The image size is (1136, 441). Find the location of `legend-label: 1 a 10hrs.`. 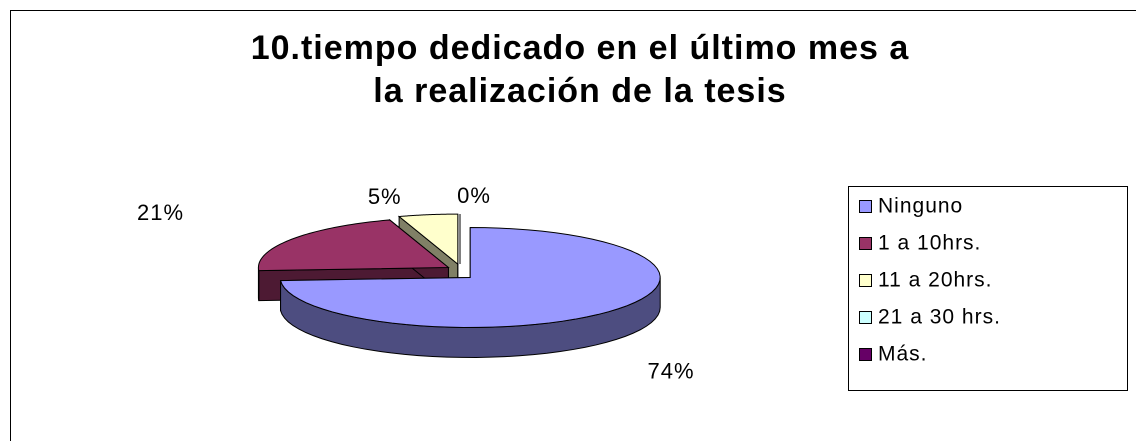

legend-label: 1 a 10hrs. is located at coordinates (929, 243).